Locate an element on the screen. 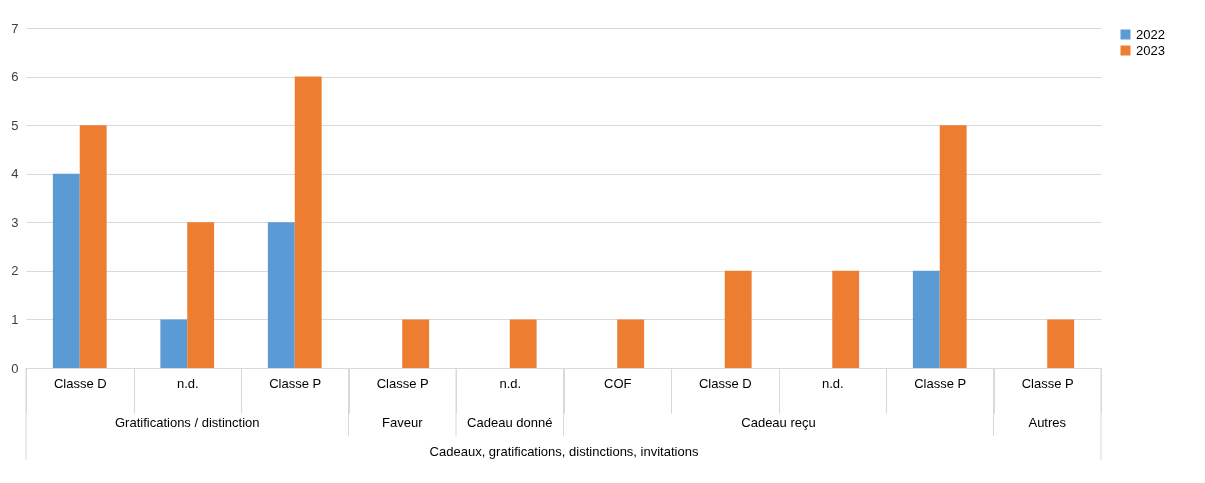 The image size is (1205, 483). text: Gratifications / distinction is located at coordinates (187, 422).